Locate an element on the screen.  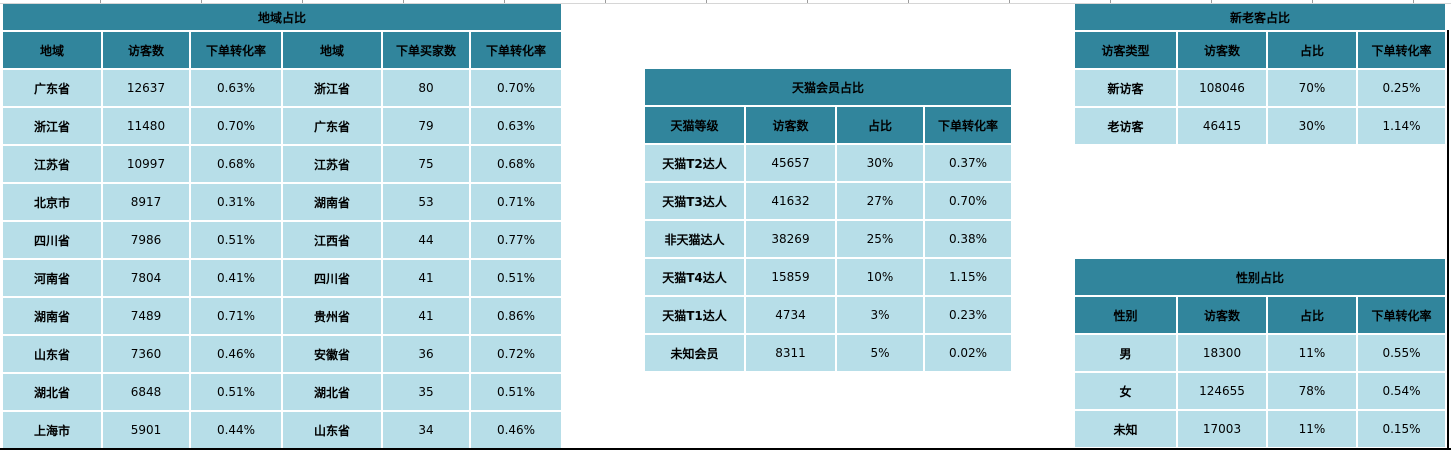
table-cell: 山东省 is located at coordinates (52, 354).